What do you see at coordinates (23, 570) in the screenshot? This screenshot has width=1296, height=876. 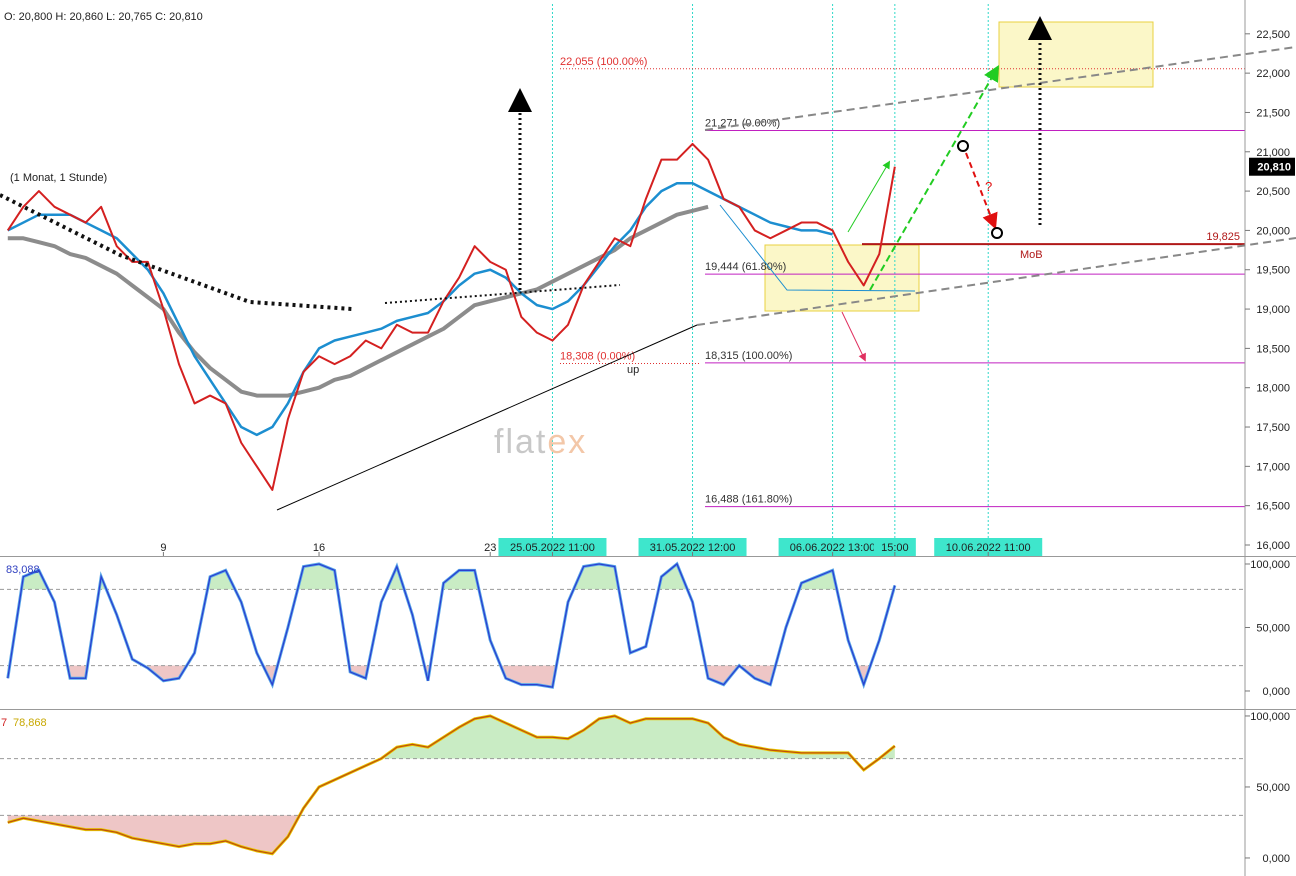 I see `indicator-value: 83,088` at bounding box center [23, 570].